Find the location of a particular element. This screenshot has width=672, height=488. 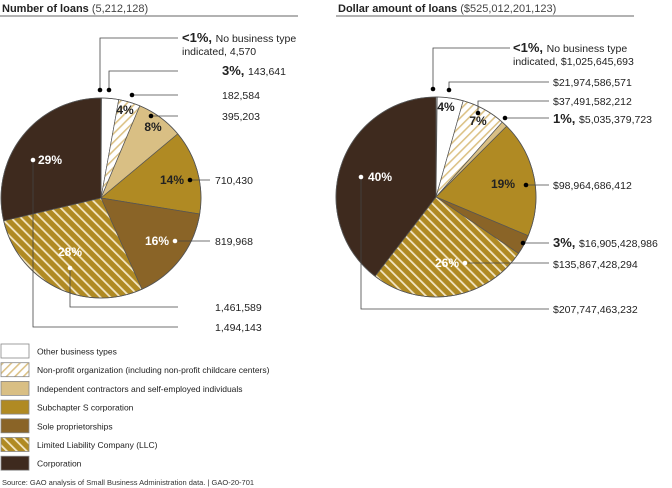

value-callout: $207,747,463,232 is located at coordinates (595, 310).